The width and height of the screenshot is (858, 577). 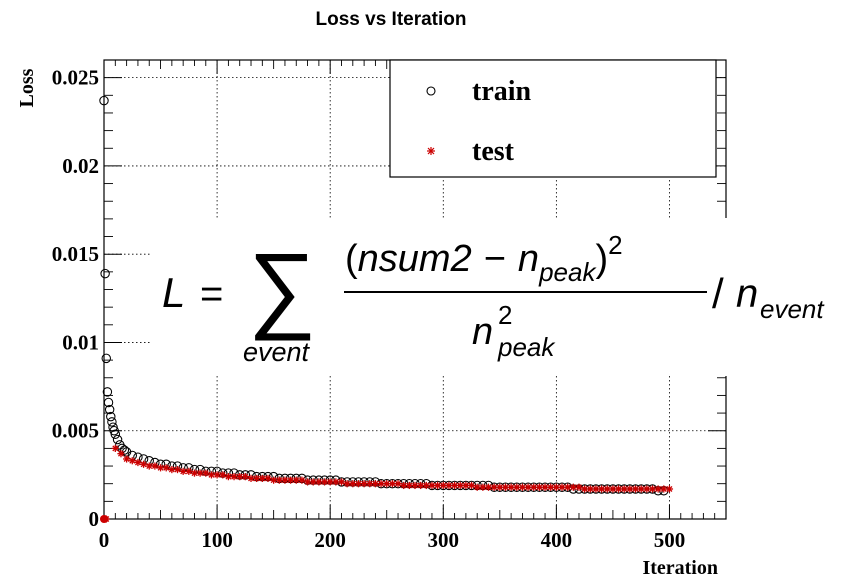 What do you see at coordinates (217, 540) in the screenshot?
I see `x-tick-label: 100` at bounding box center [217, 540].